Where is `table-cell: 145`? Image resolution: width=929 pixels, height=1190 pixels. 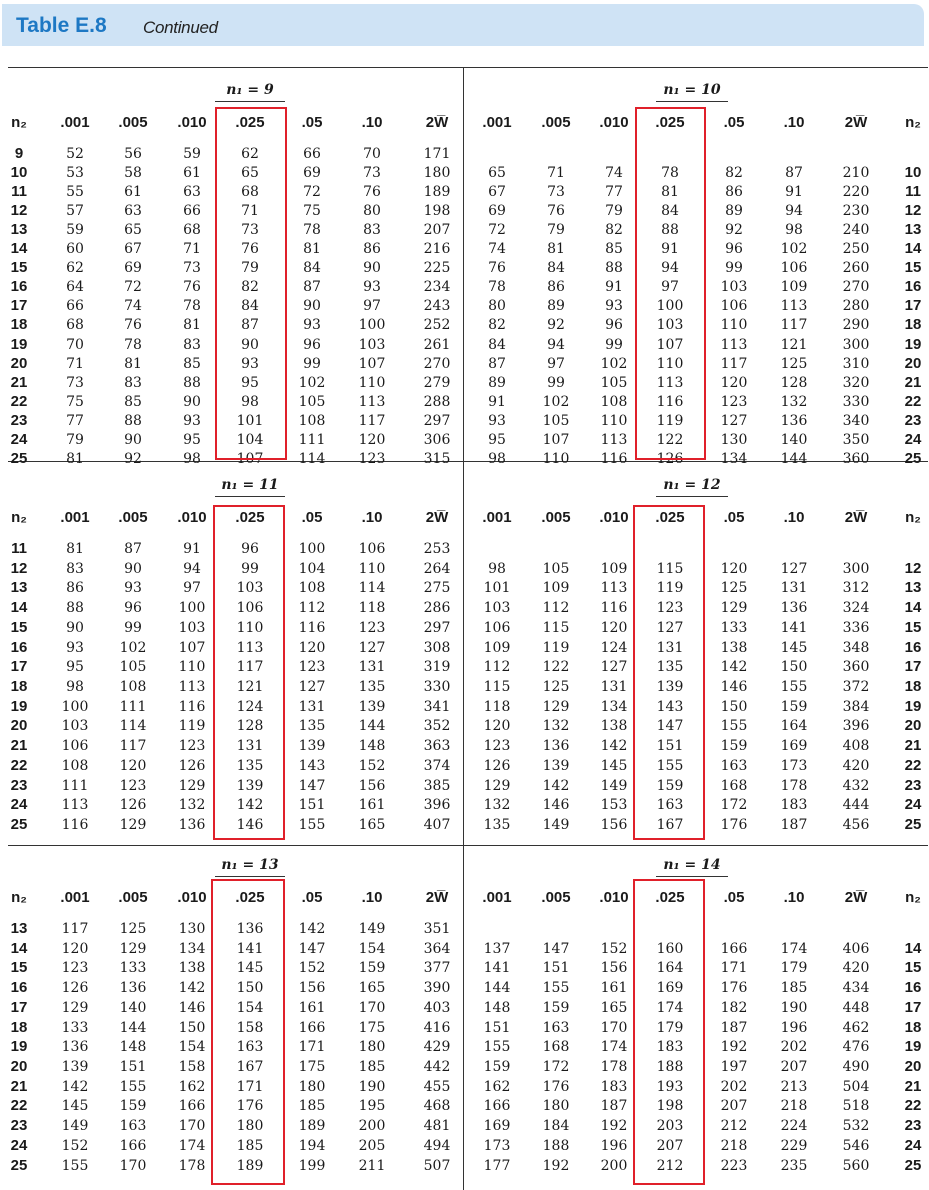 table-cell: 145 is located at coordinates (250, 968).